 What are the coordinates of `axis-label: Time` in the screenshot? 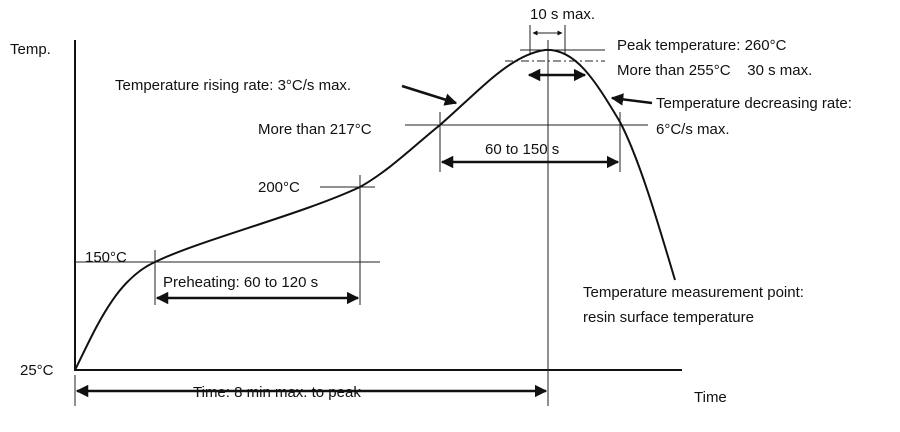 It's located at (710, 397).